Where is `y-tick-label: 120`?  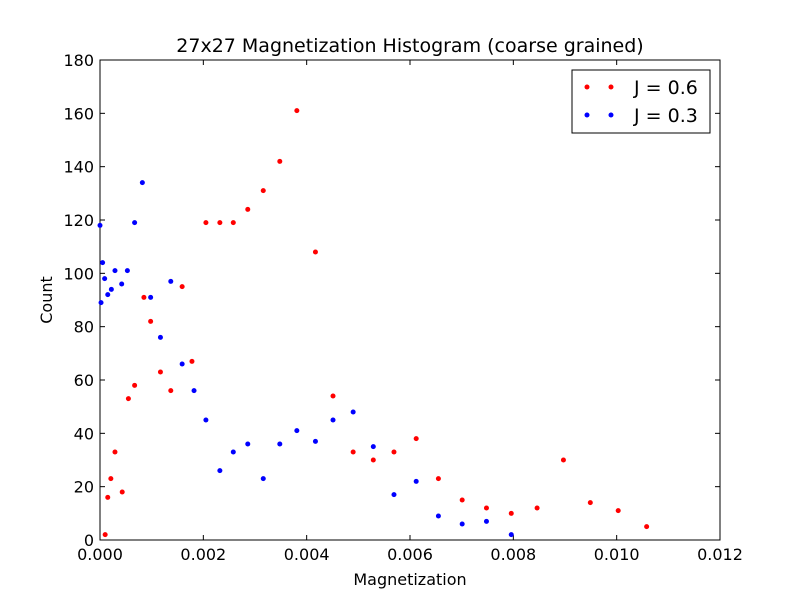 y-tick-label: 120 is located at coordinates (78, 220).